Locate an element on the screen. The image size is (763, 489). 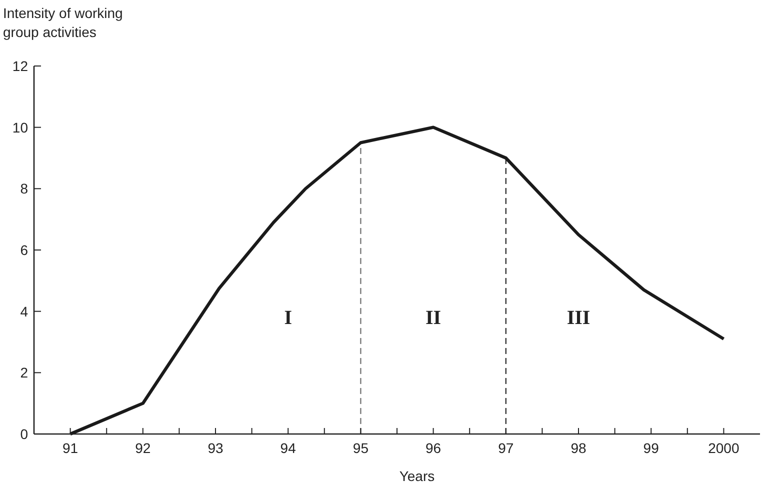
x-tick-label: 91 is located at coordinates (70, 448).